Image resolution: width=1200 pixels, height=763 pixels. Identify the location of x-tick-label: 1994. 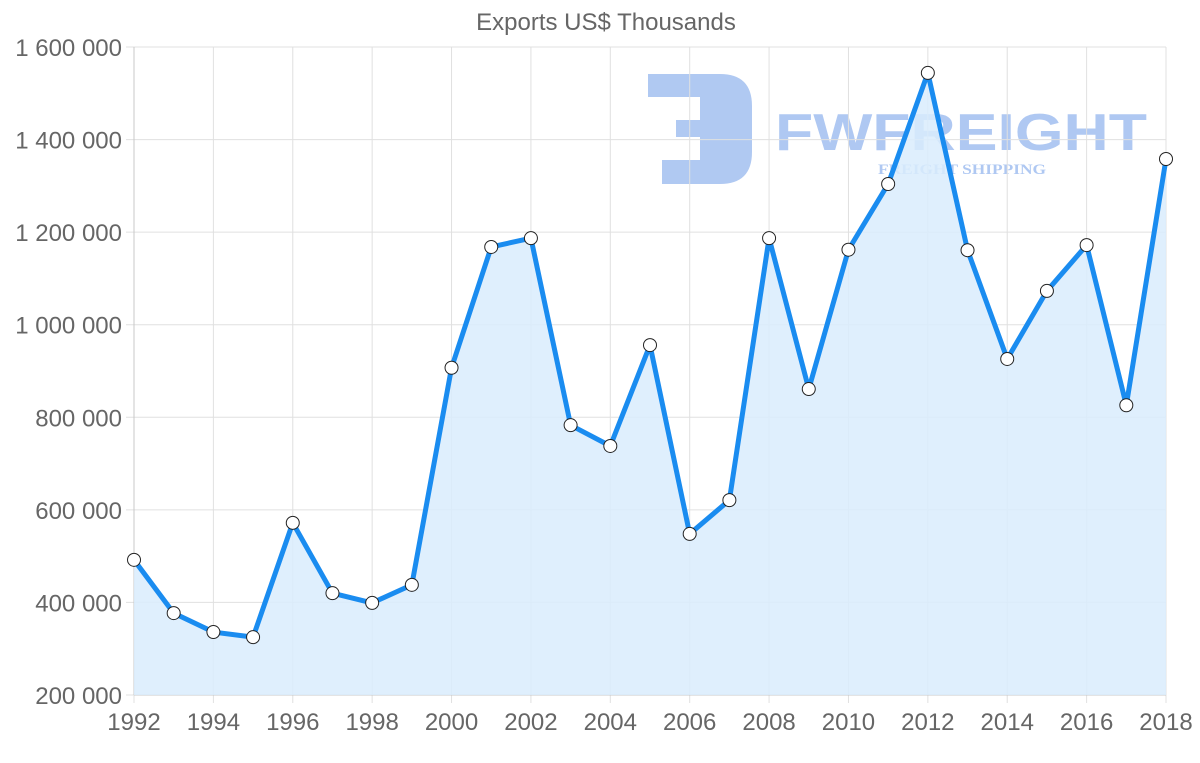
(213, 722).